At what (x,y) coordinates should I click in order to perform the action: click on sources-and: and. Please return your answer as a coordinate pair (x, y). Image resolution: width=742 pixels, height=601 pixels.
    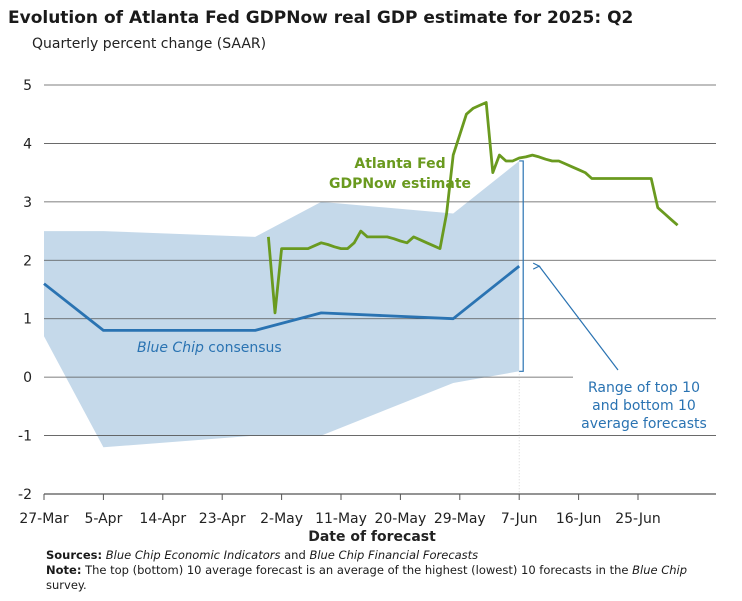
    Looking at the image, I should click on (295, 555).